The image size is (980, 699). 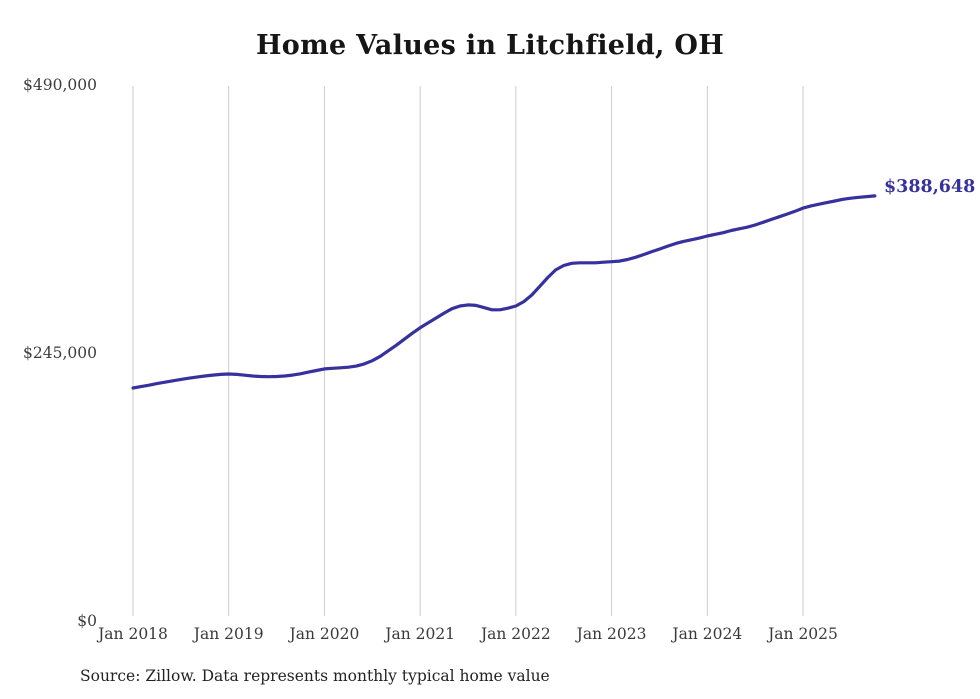 What do you see at coordinates (60, 353) in the screenshot?
I see `y-tick-label: $245,000` at bounding box center [60, 353].